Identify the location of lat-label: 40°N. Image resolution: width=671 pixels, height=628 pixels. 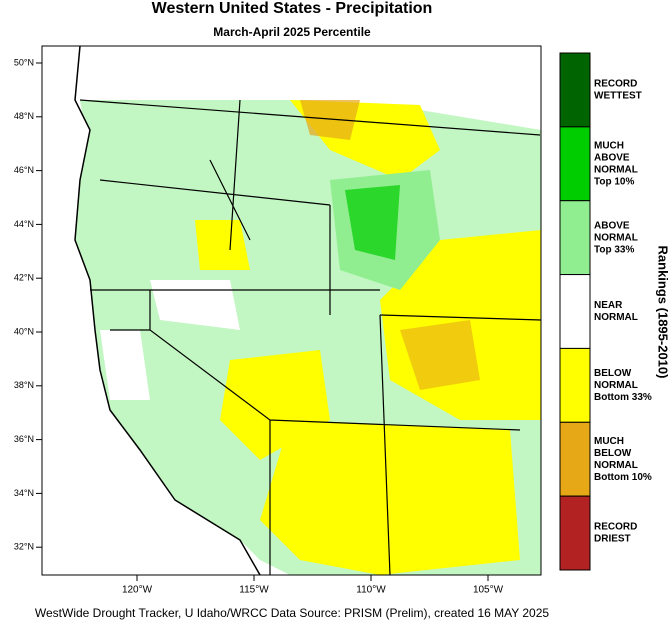
(24, 331).